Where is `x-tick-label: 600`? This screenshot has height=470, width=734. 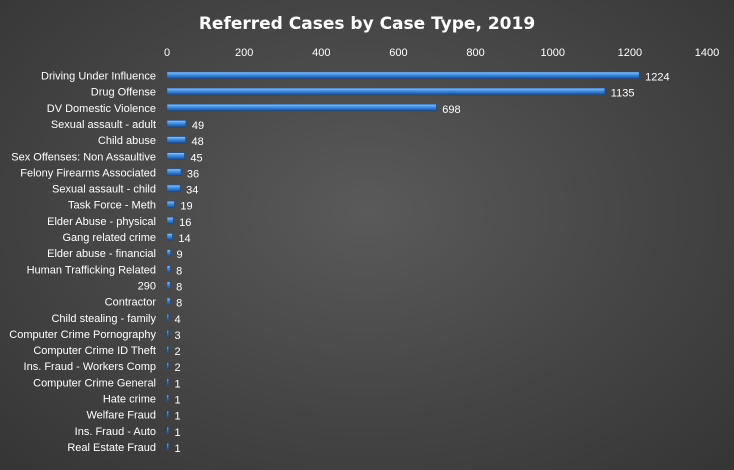
x-tick-label: 600 is located at coordinates (398, 53).